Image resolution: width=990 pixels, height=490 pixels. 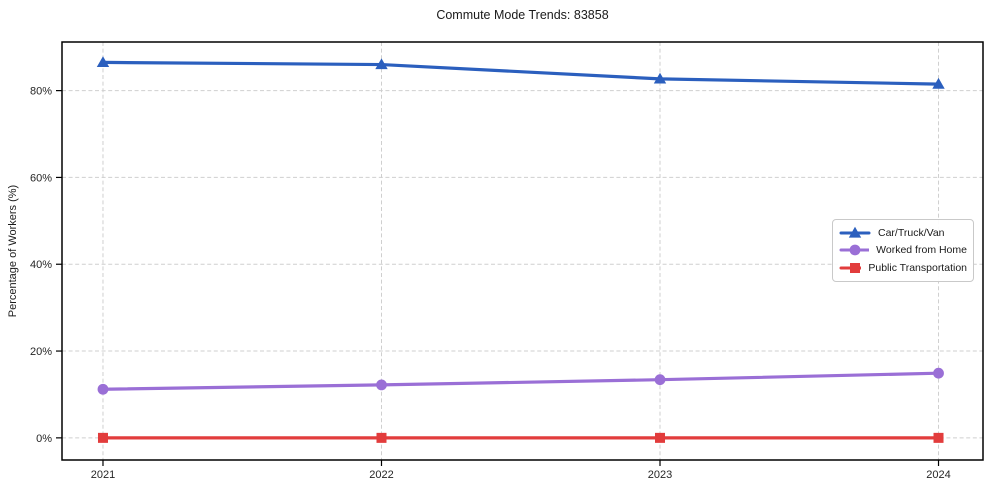 What do you see at coordinates (41, 92) in the screenshot?
I see `y-tick-label: 80%` at bounding box center [41, 92].